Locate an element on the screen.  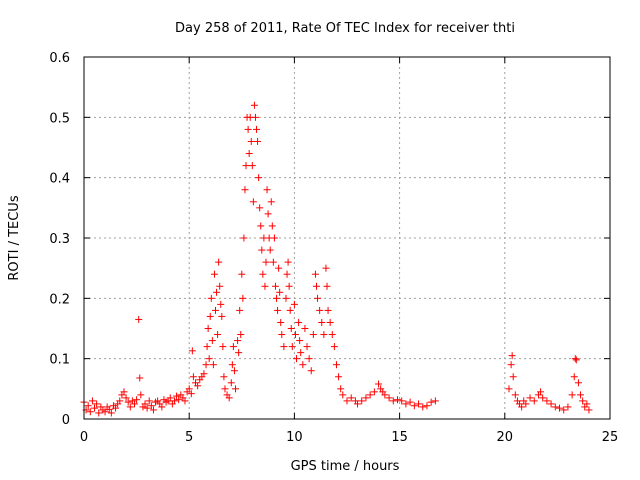
x-tick-label: 0 is located at coordinates (84, 437).